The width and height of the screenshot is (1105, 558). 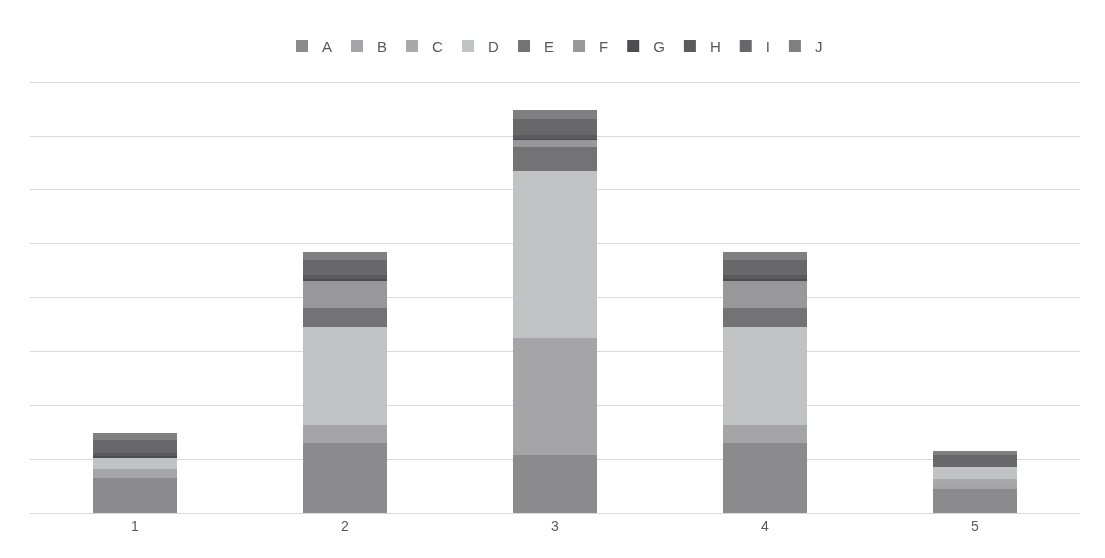 What do you see at coordinates (975, 525) in the screenshot?
I see `x-tick-label: 5` at bounding box center [975, 525].